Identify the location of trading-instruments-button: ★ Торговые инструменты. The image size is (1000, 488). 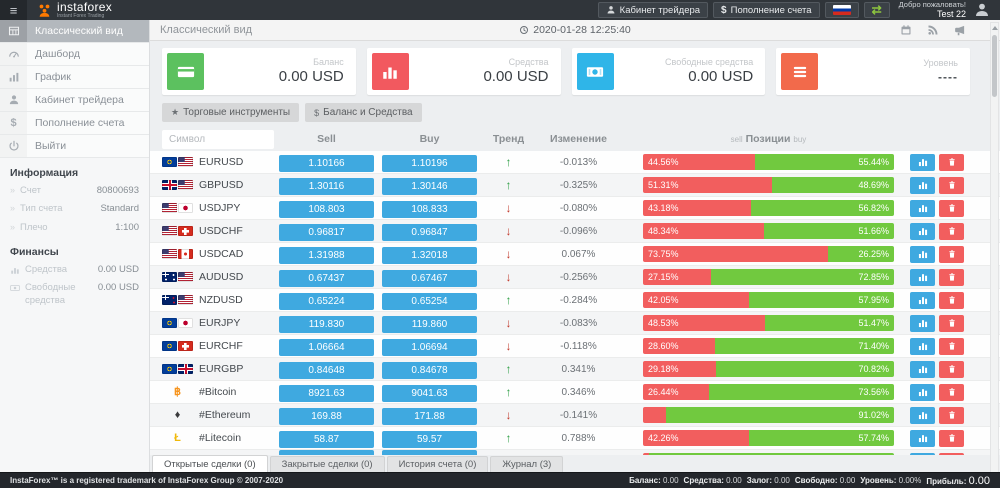
(231, 112).